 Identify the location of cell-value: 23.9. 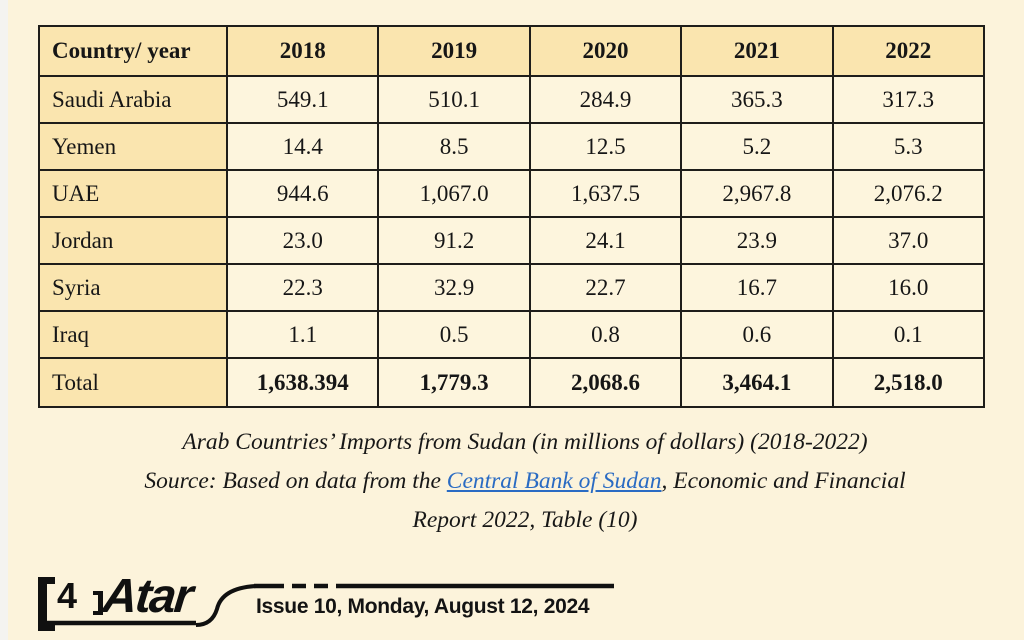
(757, 240).